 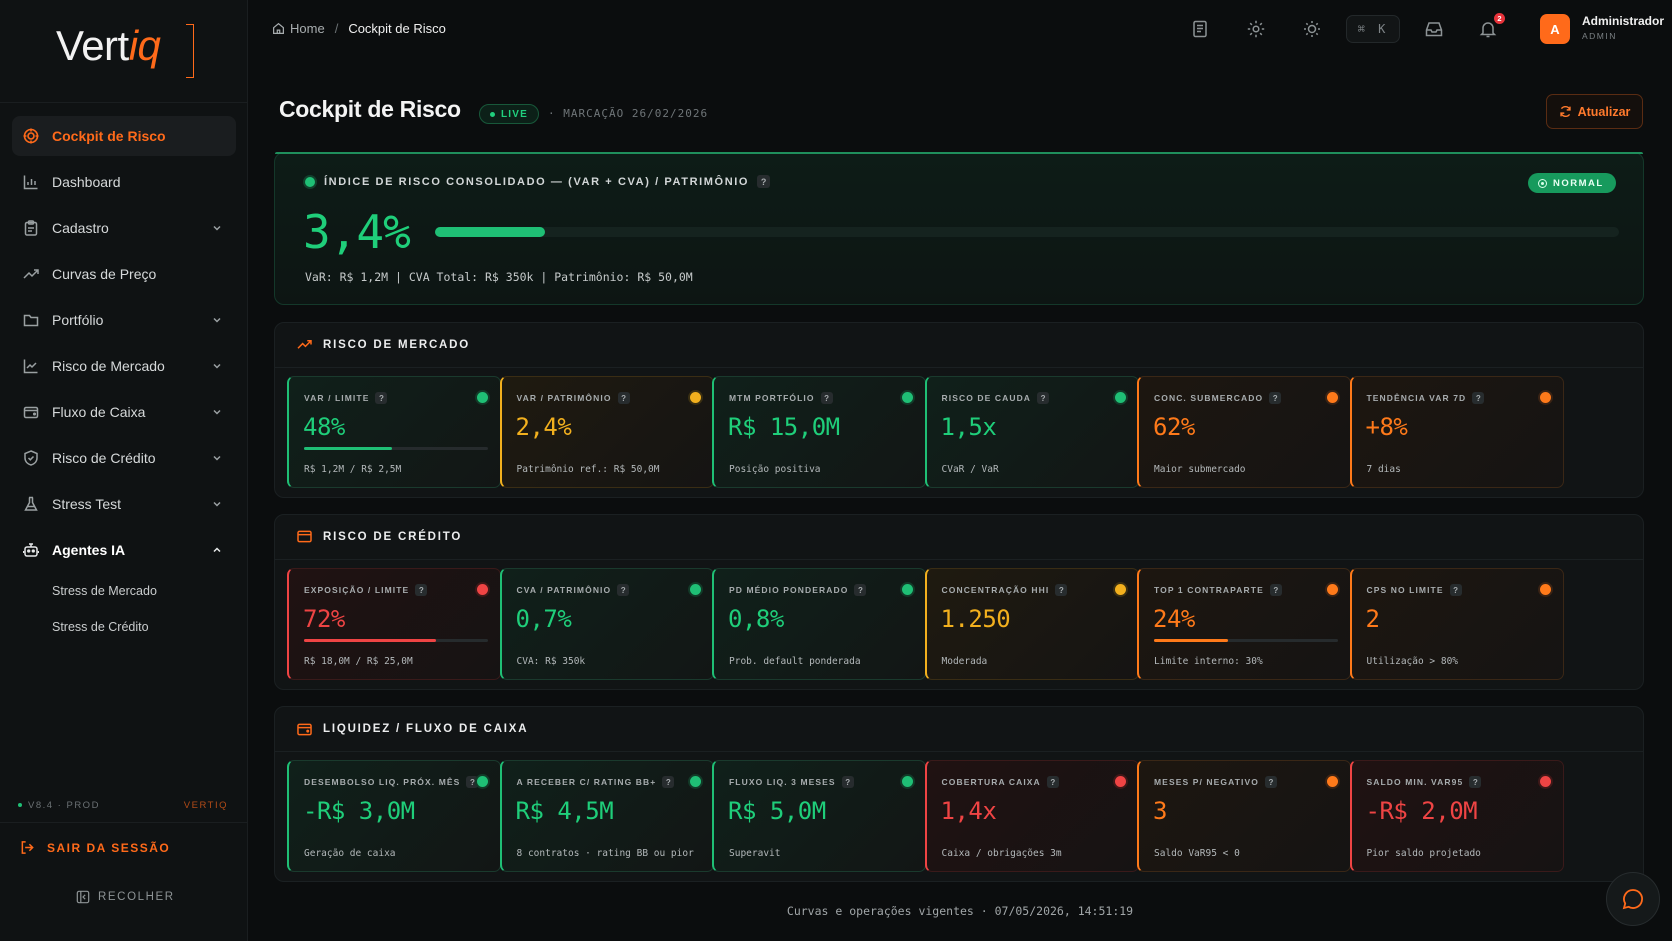 I want to click on gear-icon, so click(x=1256, y=29).